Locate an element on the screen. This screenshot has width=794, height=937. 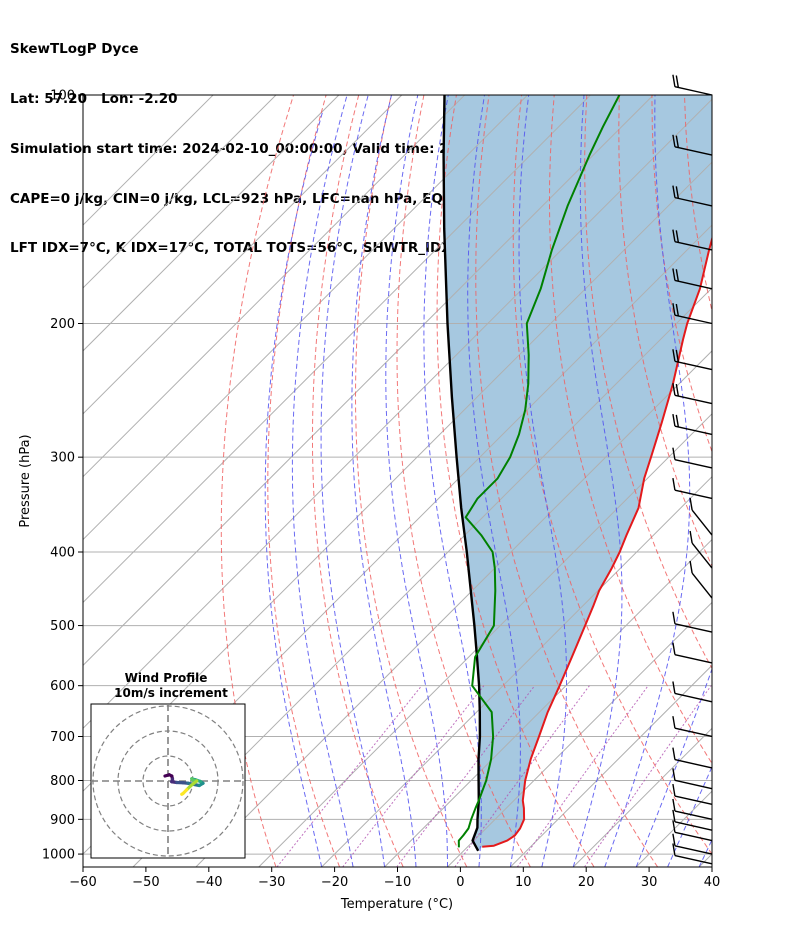
y-tick-label: 400 is located at coordinates (62, 553).